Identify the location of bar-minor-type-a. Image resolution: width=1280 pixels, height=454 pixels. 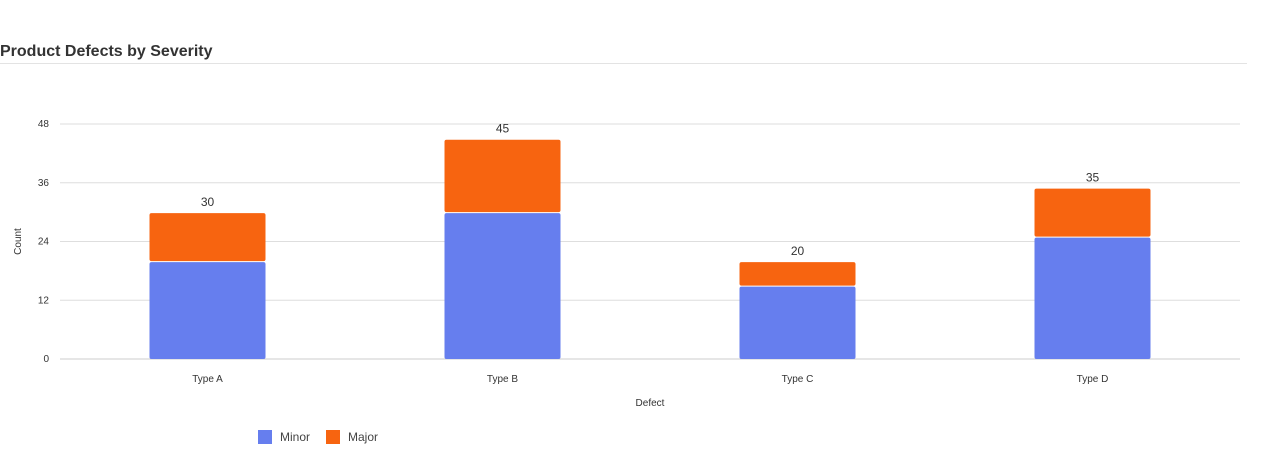
(207, 310).